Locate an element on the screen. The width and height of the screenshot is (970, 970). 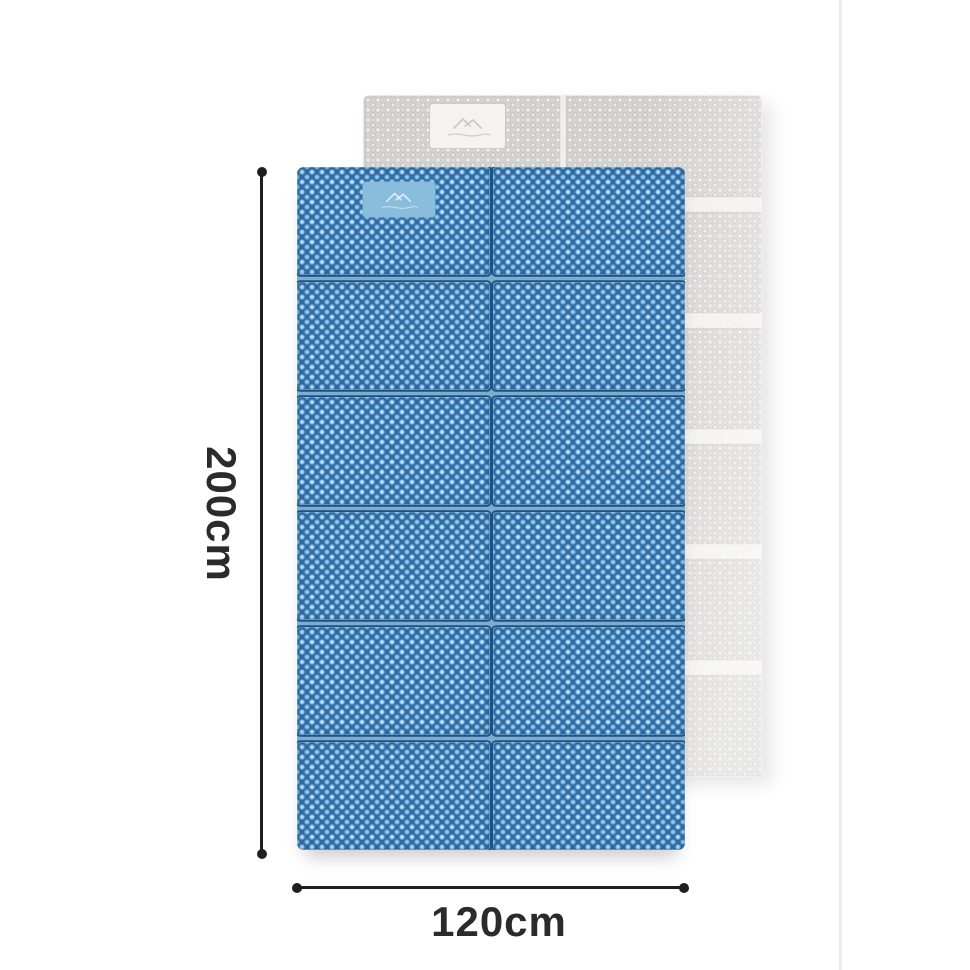
width-dimension-label: 120cm is located at coordinates (499, 921).